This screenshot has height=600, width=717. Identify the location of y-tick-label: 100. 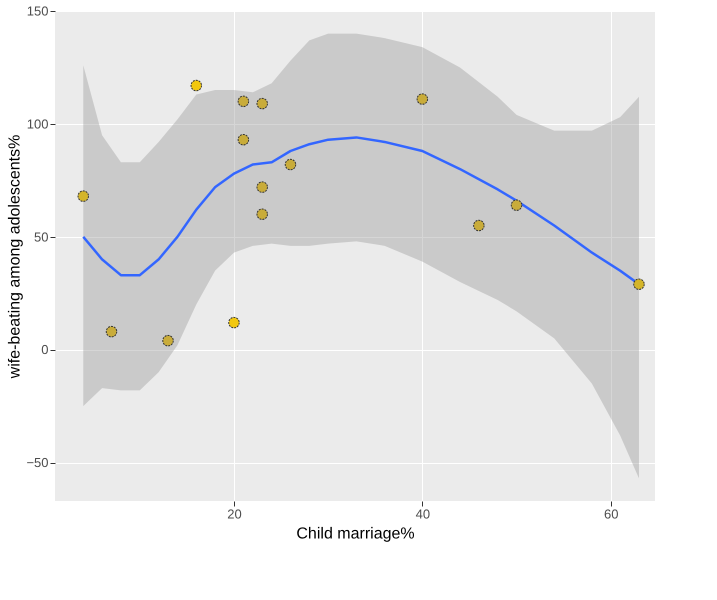
(37, 124).